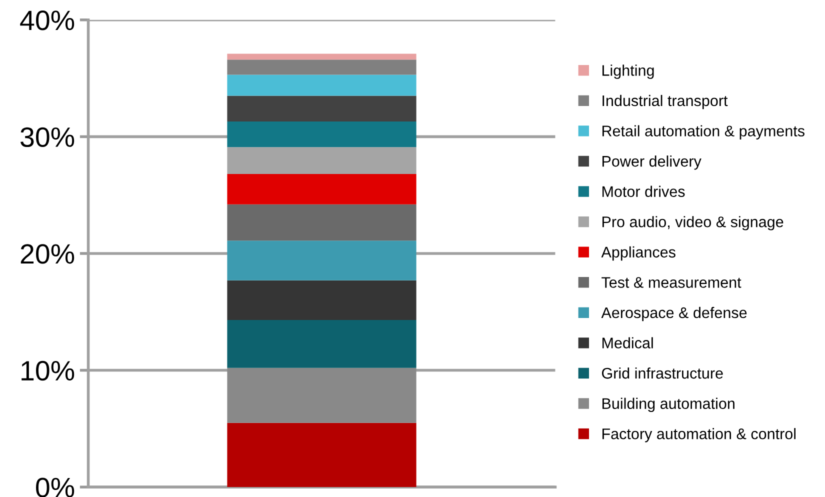  Describe the element at coordinates (643, 192) in the screenshot. I see `legend-label: Motor drives` at that location.